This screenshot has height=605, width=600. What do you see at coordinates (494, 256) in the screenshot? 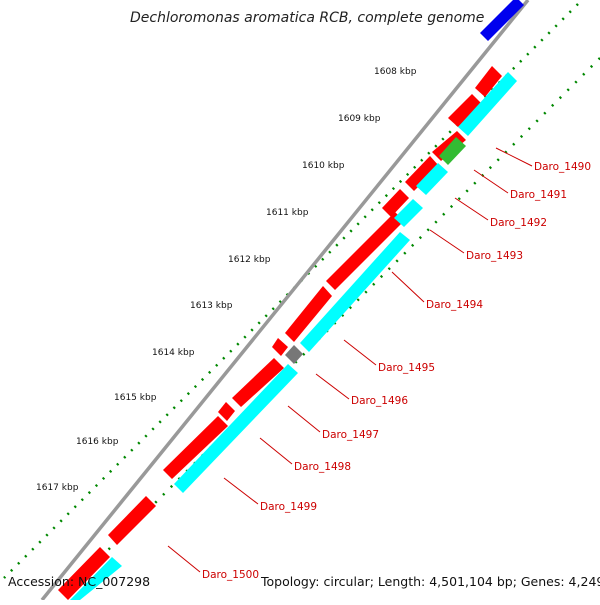
I see `gene-label: Daro_1493` at bounding box center [494, 256].